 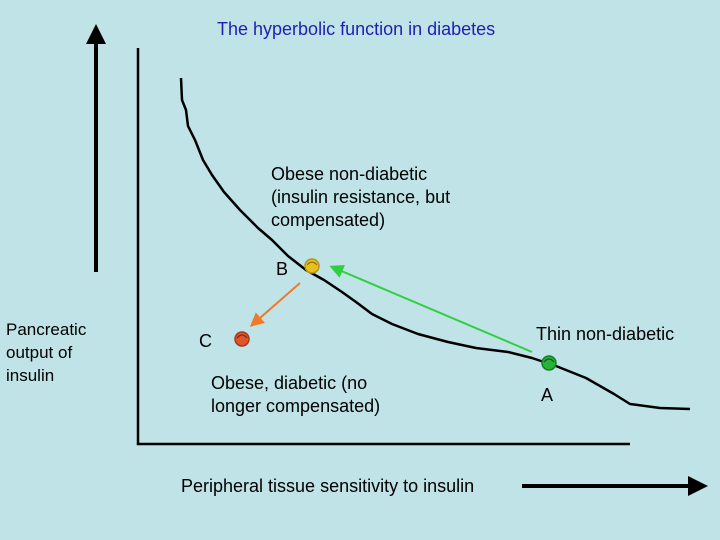 What do you see at coordinates (282, 269) in the screenshot?
I see `point-b-label: B` at bounding box center [282, 269].